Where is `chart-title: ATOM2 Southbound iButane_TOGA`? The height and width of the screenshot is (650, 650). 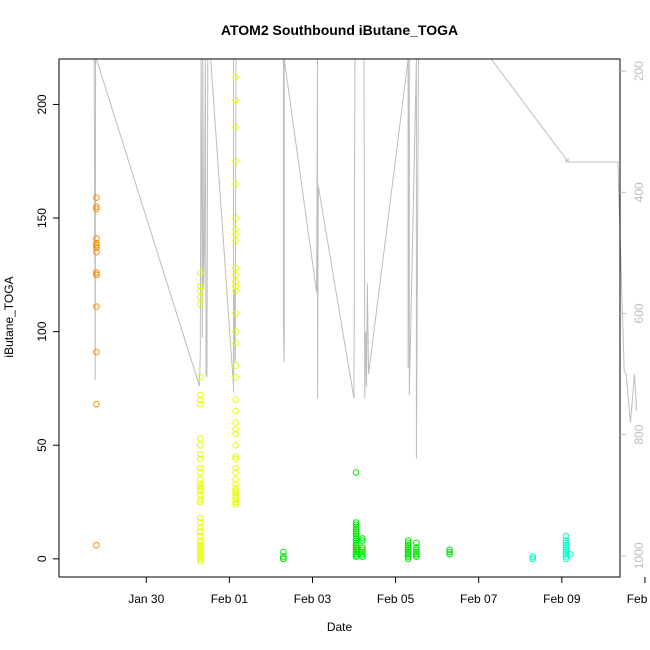
chart-title: ATOM2 Southbound iButane_TOGA is located at coordinates (339, 30).